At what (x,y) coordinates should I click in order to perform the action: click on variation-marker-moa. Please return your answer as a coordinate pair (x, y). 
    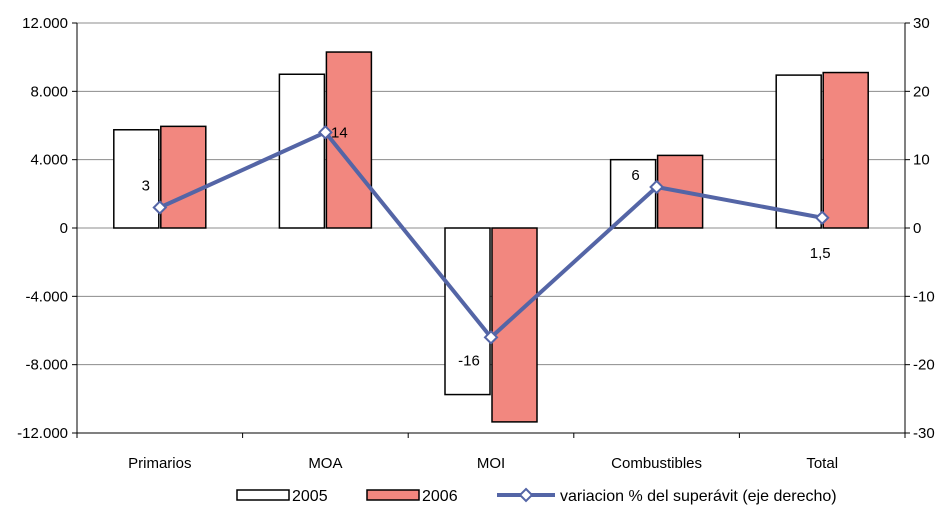
    Looking at the image, I should click on (325, 132).